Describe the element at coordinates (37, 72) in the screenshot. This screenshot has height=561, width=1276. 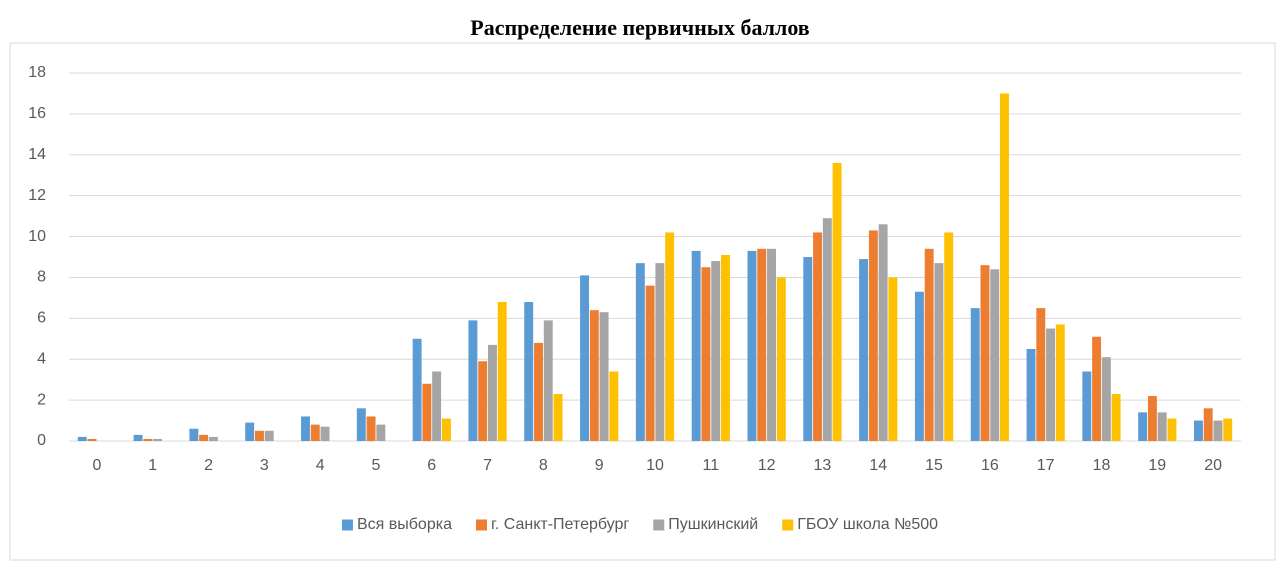
I see `y-tick-label: 18` at that location.